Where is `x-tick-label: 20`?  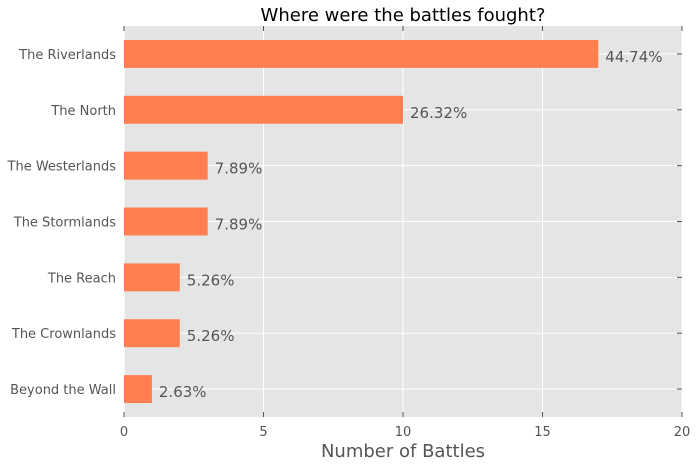 x-tick-label: 20 is located at coordinates (682, 432).